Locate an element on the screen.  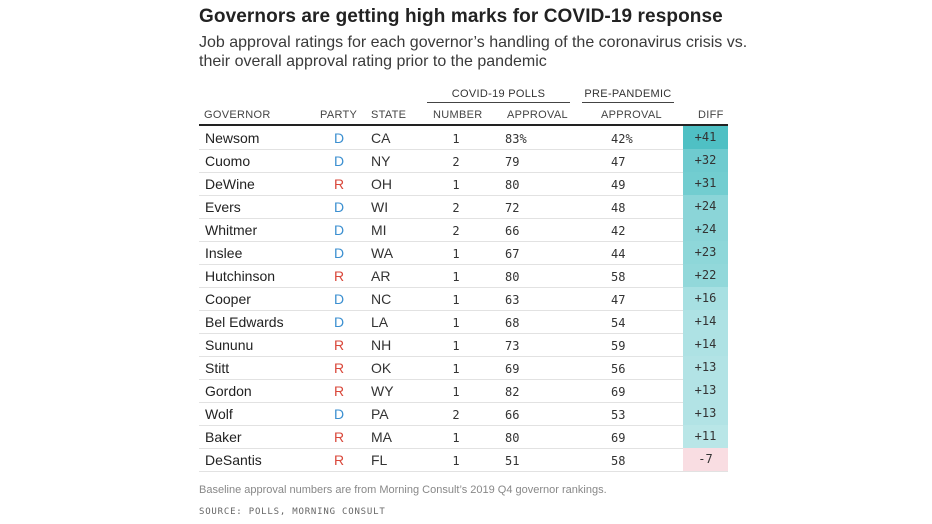
column-header-party: PARTY is located at coordinates (339, 115).